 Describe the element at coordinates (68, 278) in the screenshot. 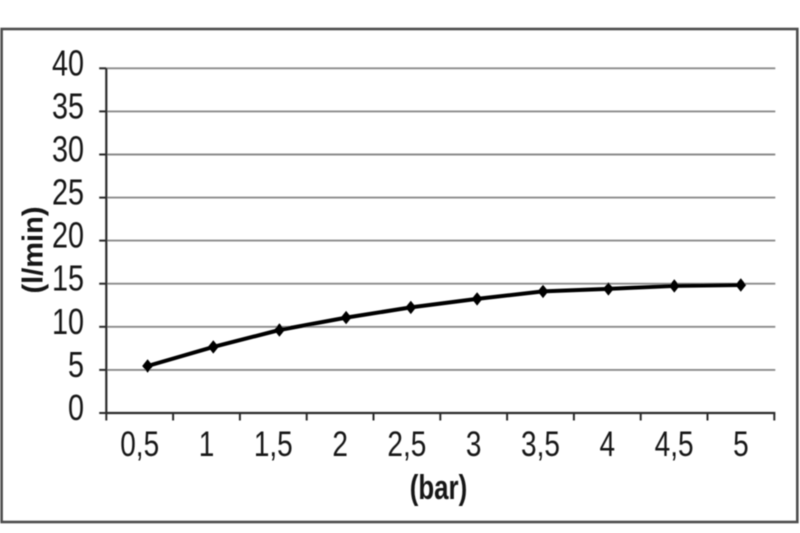

I see `svg-text: 15` at that location.